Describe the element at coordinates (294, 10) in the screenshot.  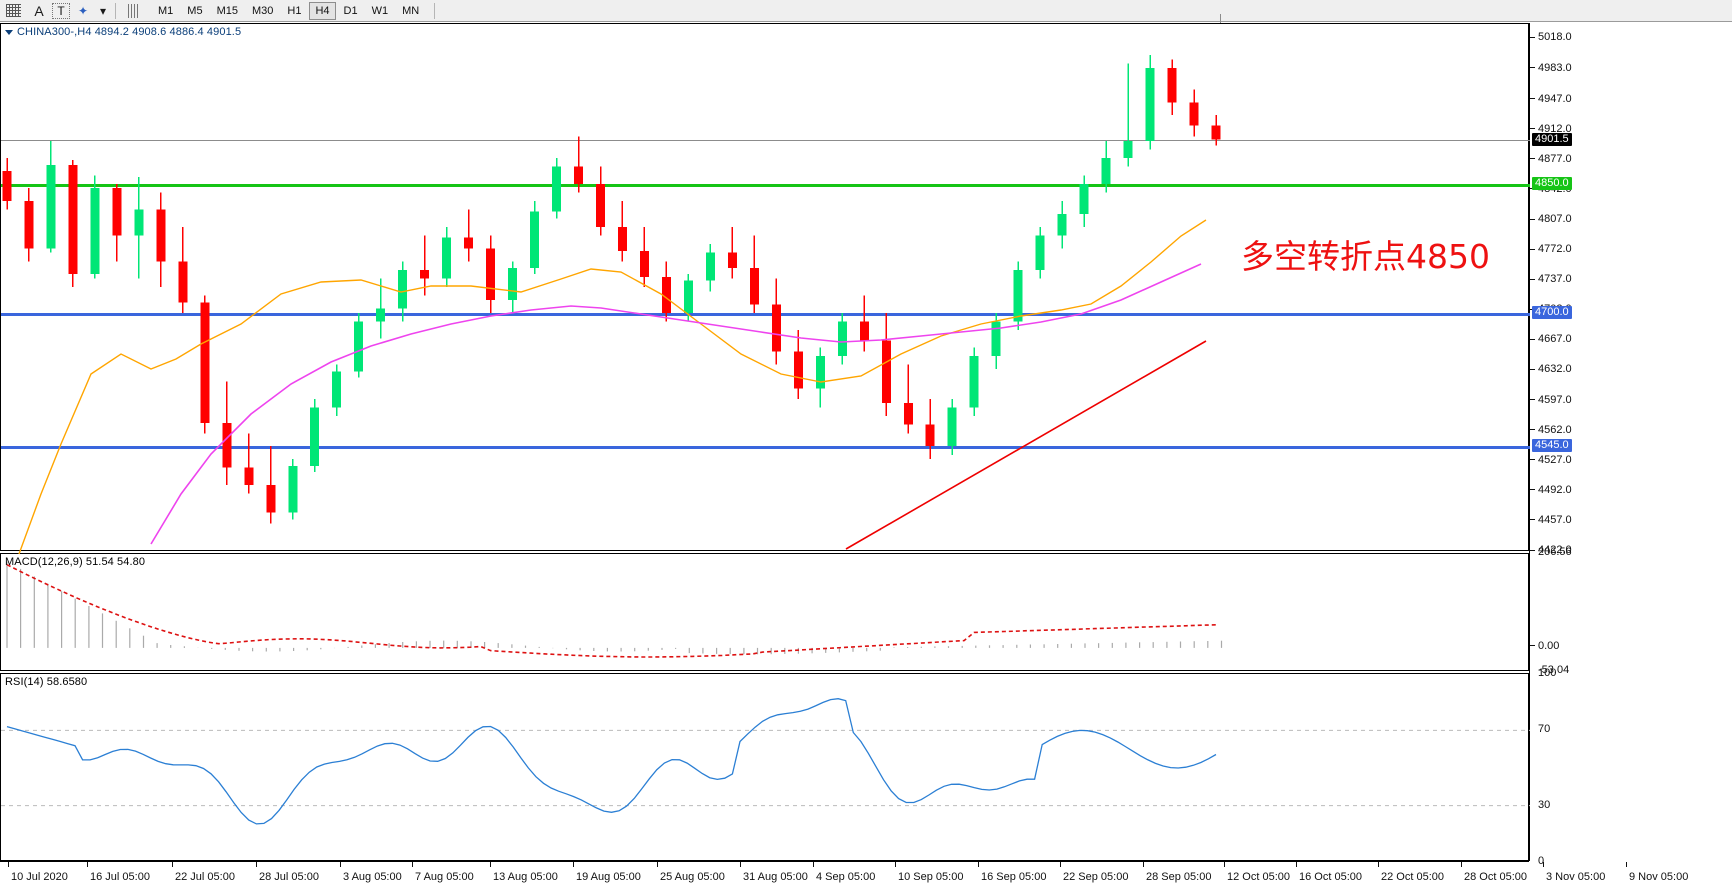
I see `timeframe-button-h1: H1` at that location.